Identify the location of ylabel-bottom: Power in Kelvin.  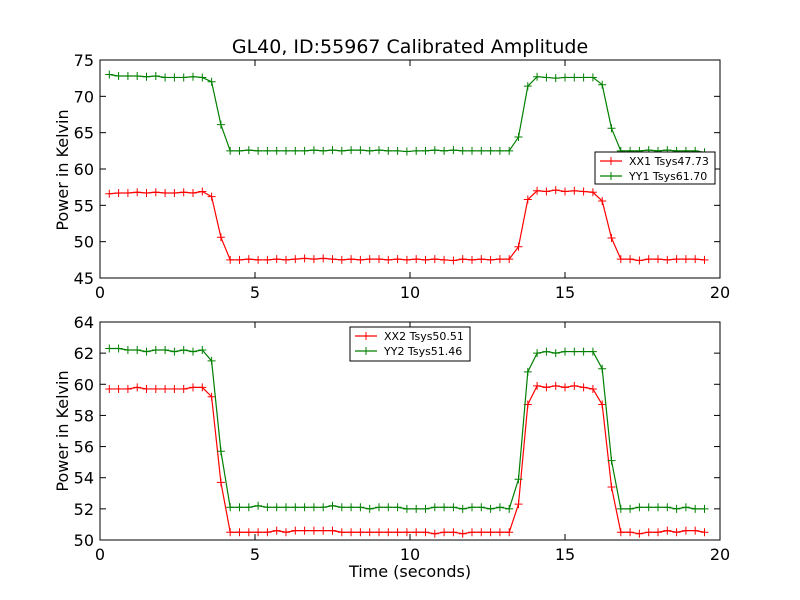
(62, 430).